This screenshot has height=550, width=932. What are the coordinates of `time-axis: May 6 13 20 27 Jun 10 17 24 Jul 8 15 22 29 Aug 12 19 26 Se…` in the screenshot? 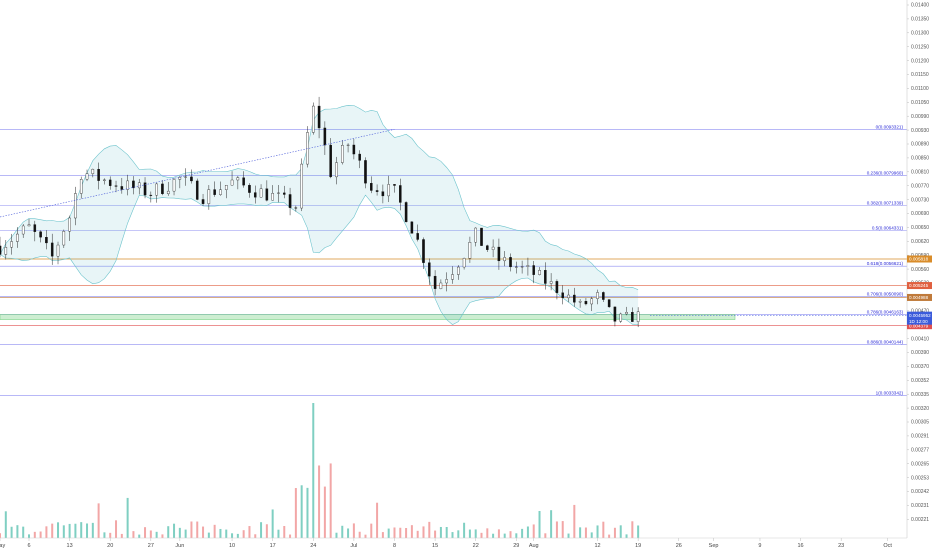 It's located at (446, 543).